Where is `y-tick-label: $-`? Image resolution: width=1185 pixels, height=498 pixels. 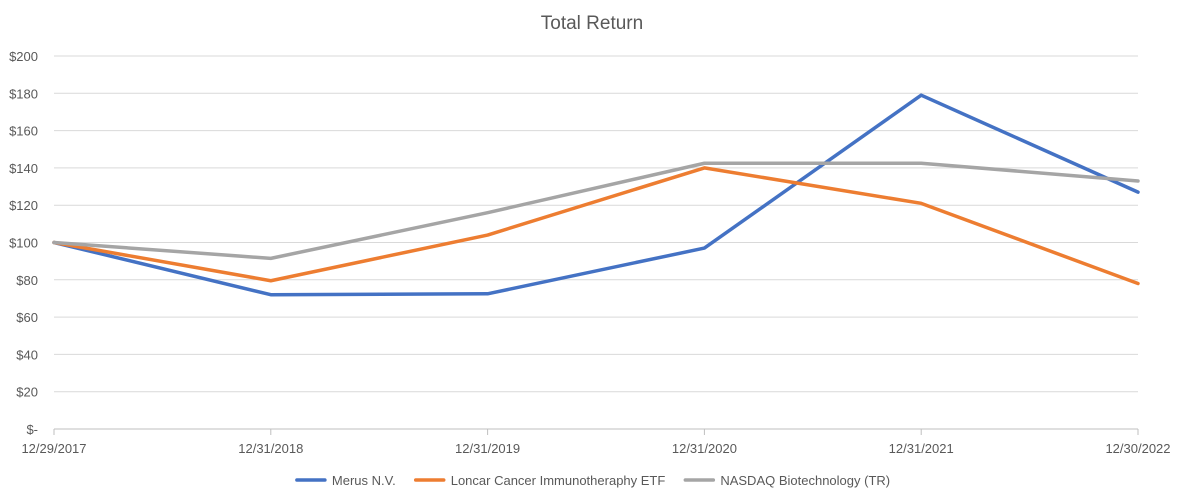
y-tick-label: $- is located at coordinates (32, 429).